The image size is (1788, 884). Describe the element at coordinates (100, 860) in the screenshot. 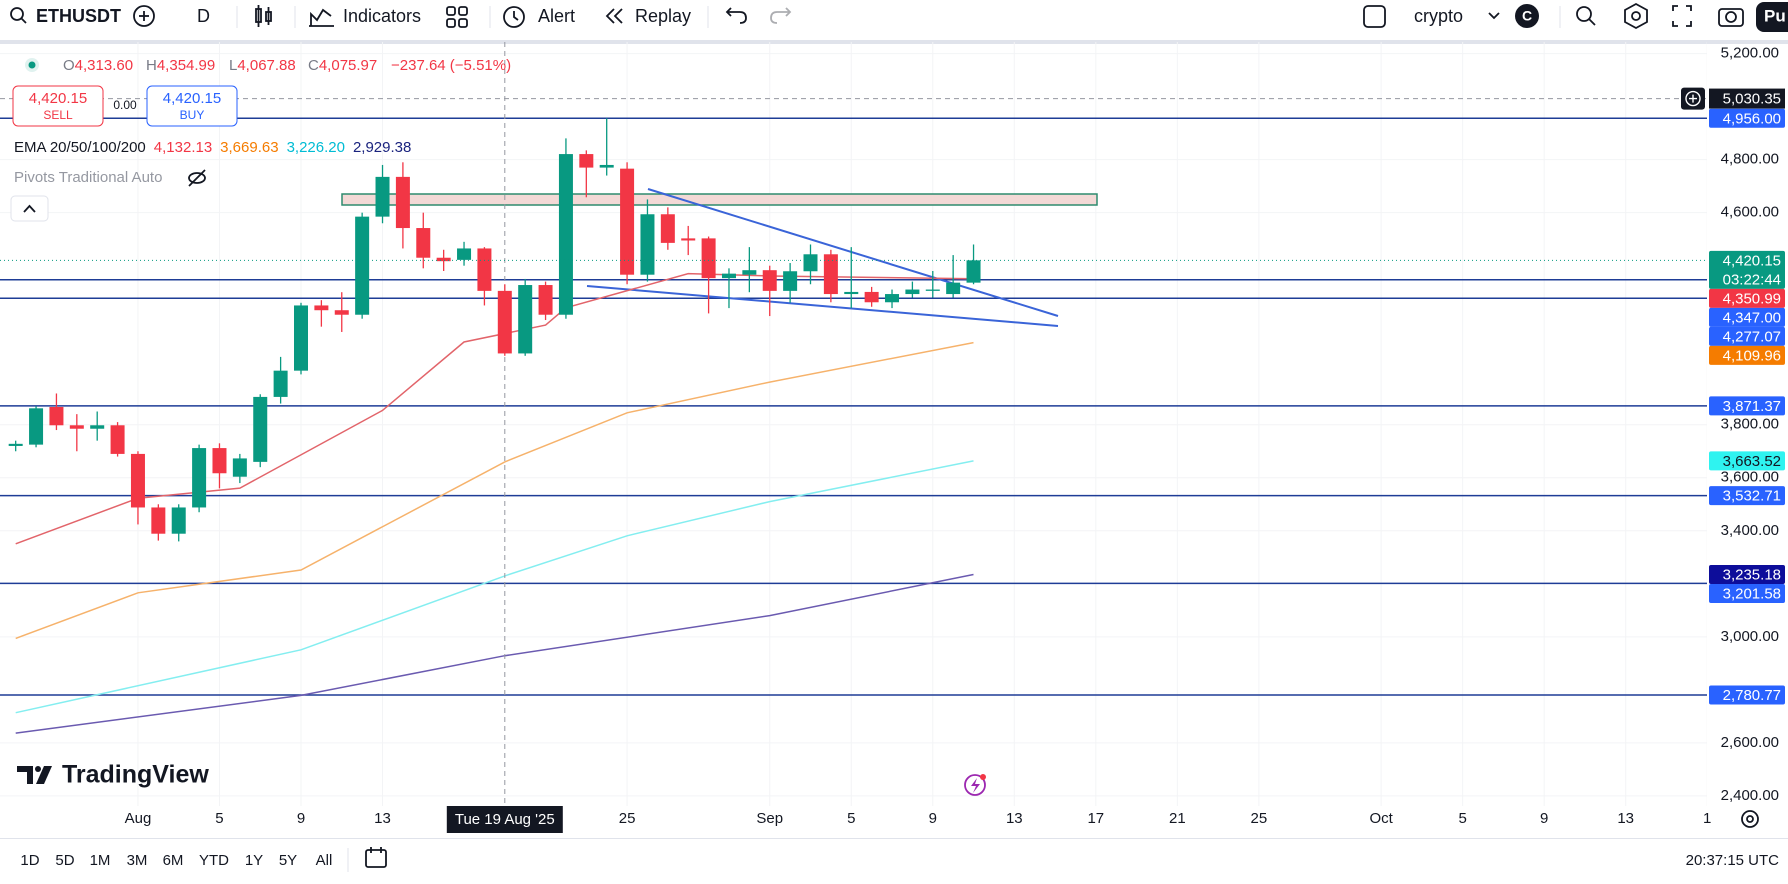

I see `range-button: 1M` at that location.